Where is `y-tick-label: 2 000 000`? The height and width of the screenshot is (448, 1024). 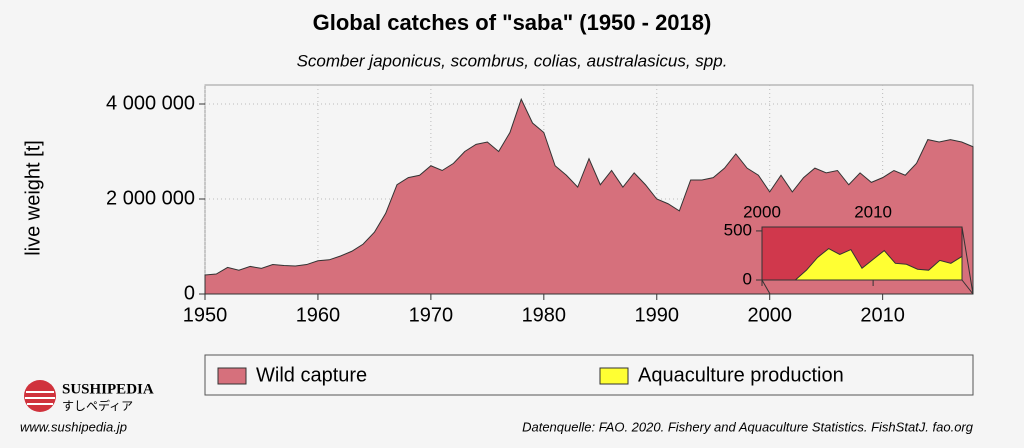 y-tick-label: 2 000 000 is located at coordinates (150, 198).